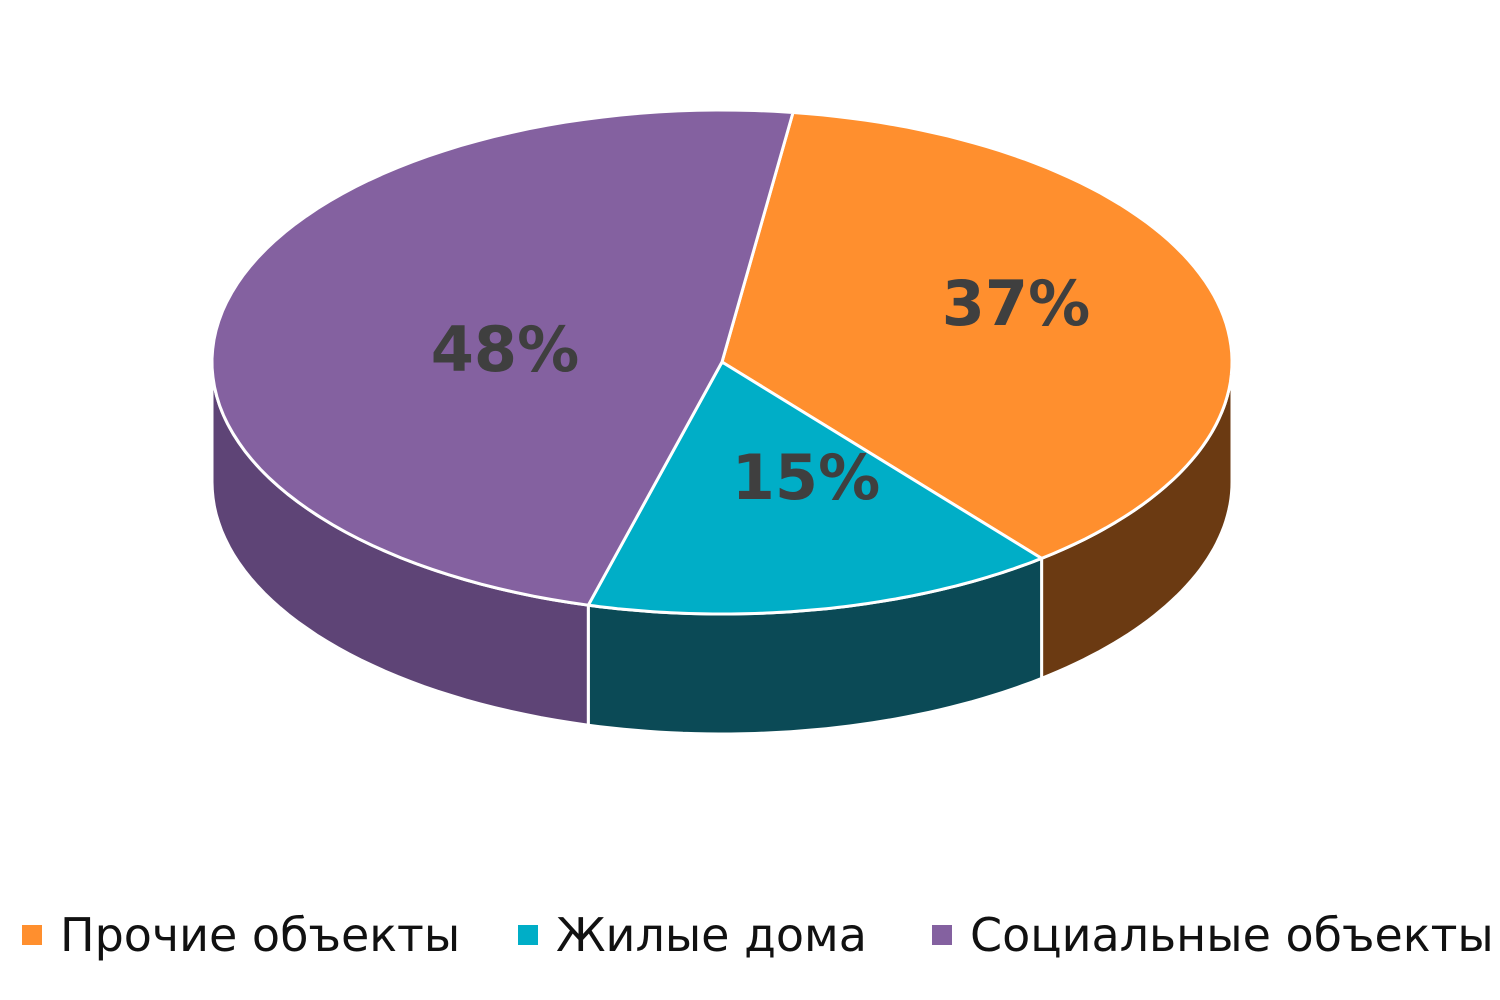  Describe the element at coordinates (711, 935) in the screenshot. I see `legend-label-zhilye: Жилые дома` at that location.